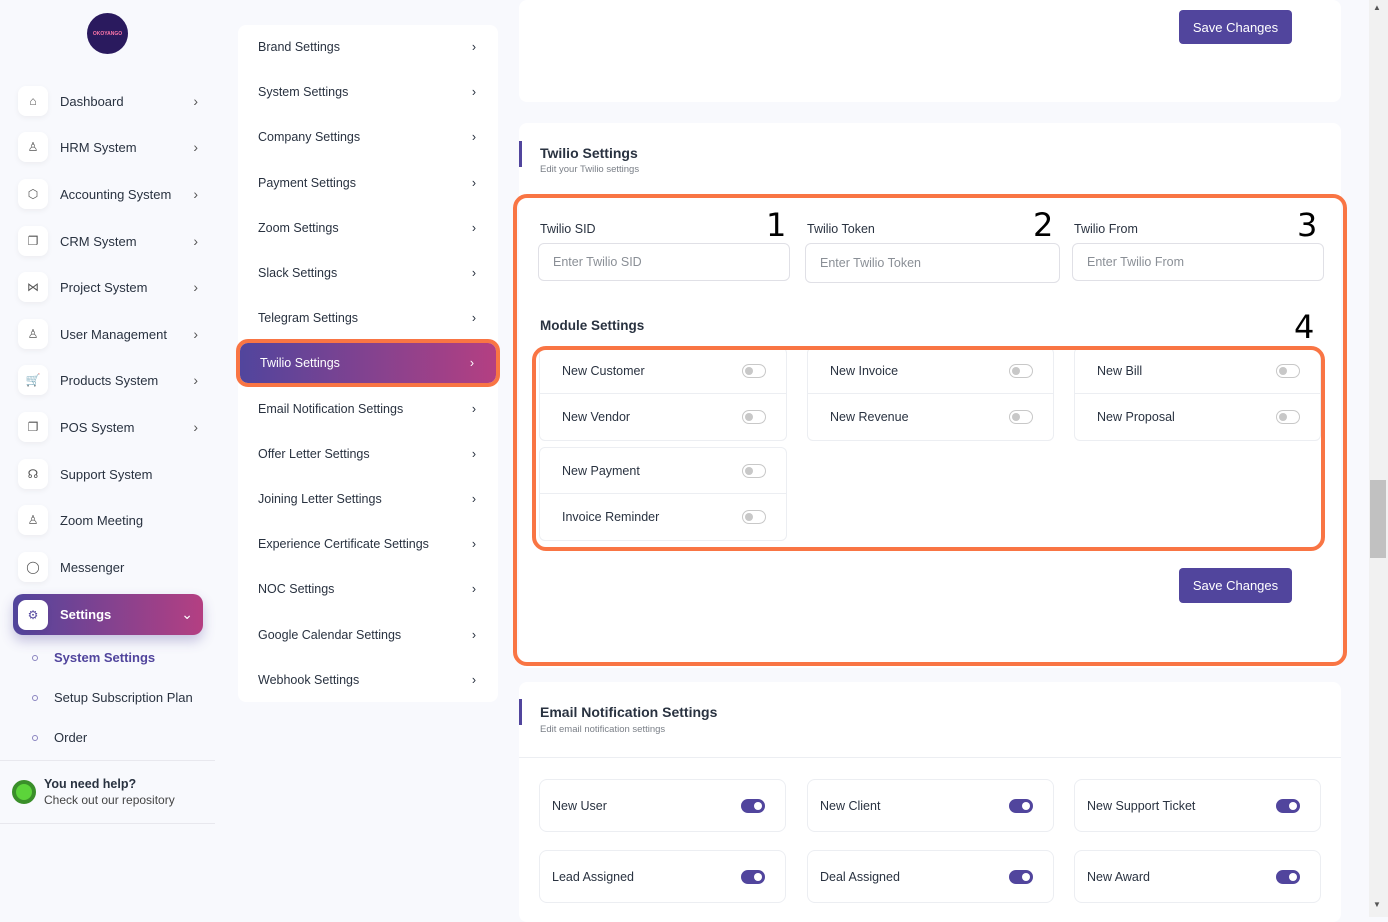  What do you see at coordinates (1197, 876) in the screenshot?
I see `email-notification-item: New Award` at bounding box center [1197, 876].